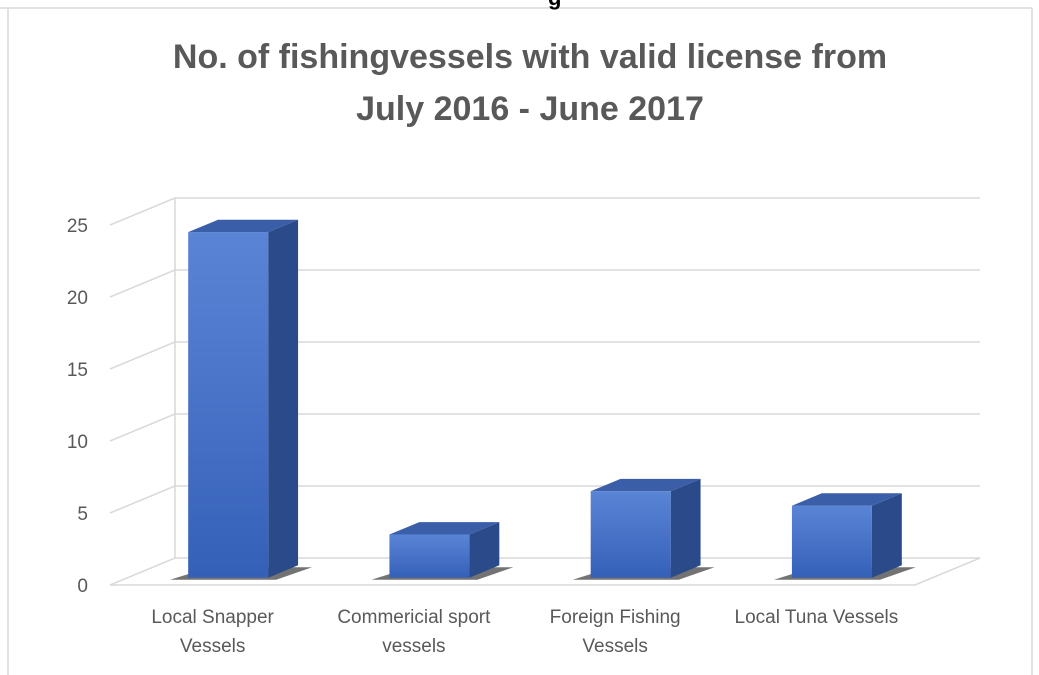 This screenshot has width=1039, height=675. I want to click on x-category-label-3-line-0: Local Tuna Vessels, so click(817, 617).